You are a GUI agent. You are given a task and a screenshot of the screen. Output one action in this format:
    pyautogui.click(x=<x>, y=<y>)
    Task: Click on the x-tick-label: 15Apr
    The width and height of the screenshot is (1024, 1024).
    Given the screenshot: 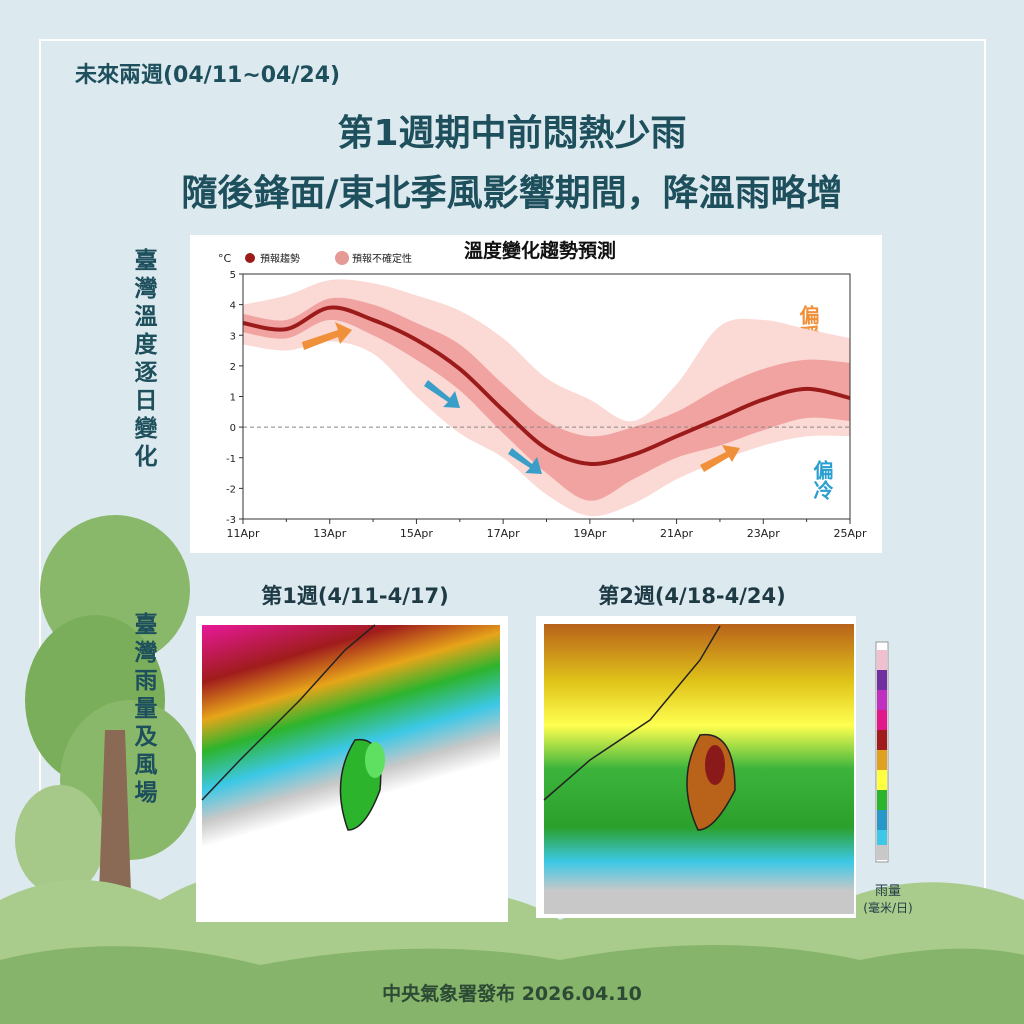 What is the action you would take?
    pyautogui.click(x=417, y=533)
    